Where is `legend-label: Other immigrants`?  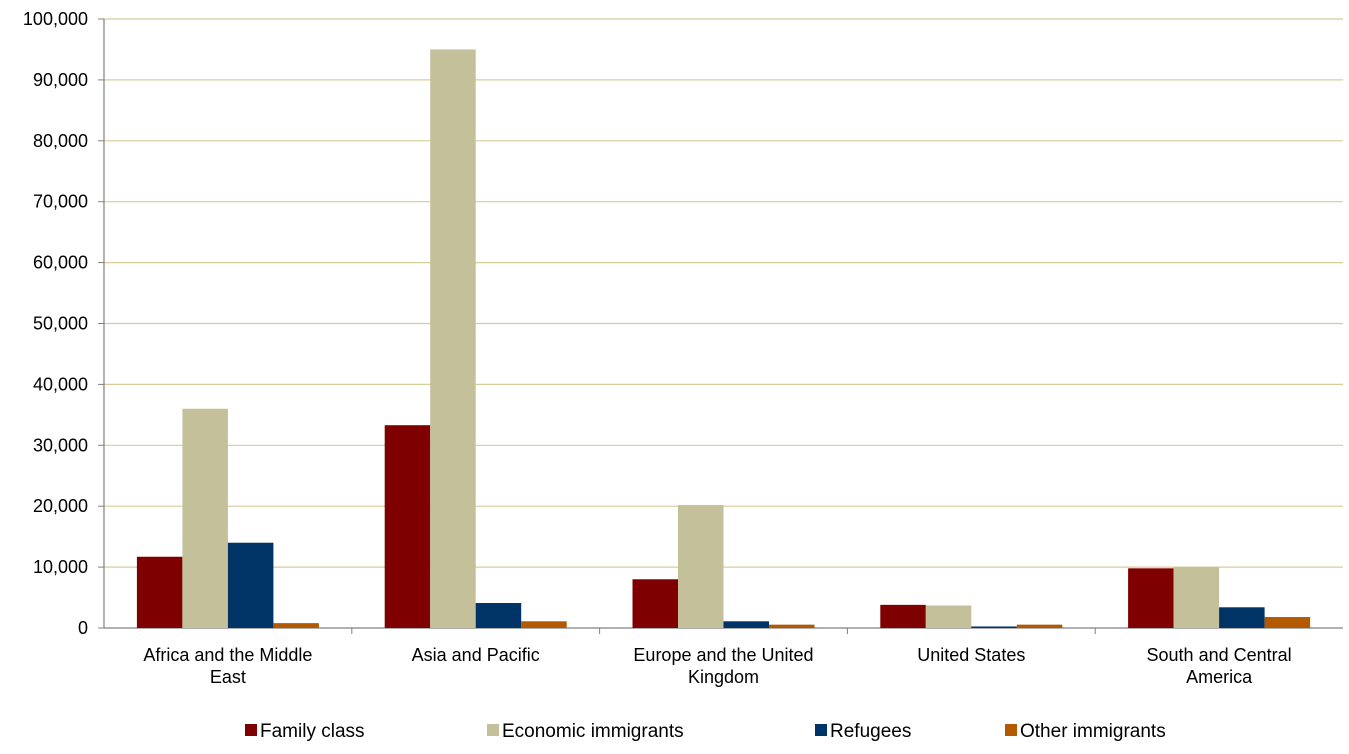
legend-label: Other immigrants is located at coordinates (1093, 731).